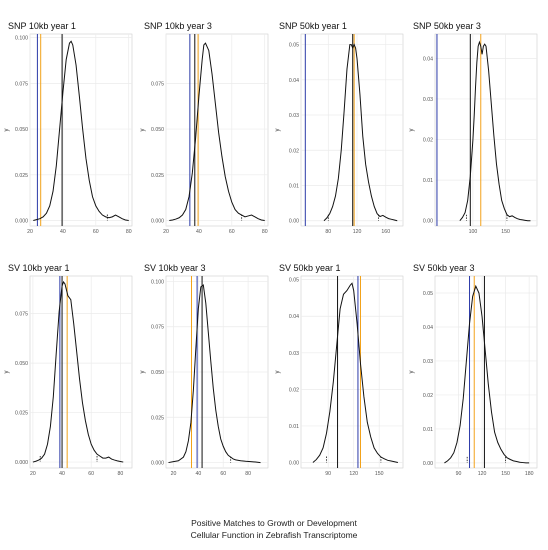 The height and width of the screenshot is (550, 548). I want to click on panel-title: SNP 10kb year 3, so click(178, 26).